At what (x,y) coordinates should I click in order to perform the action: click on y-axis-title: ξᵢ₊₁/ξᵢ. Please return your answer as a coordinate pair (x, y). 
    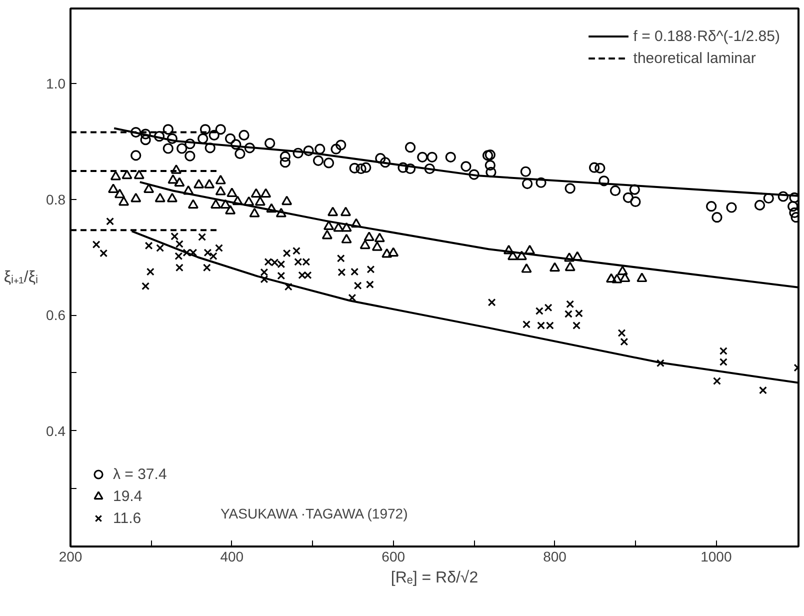
    Looking at the image, I should click on (21, 277).